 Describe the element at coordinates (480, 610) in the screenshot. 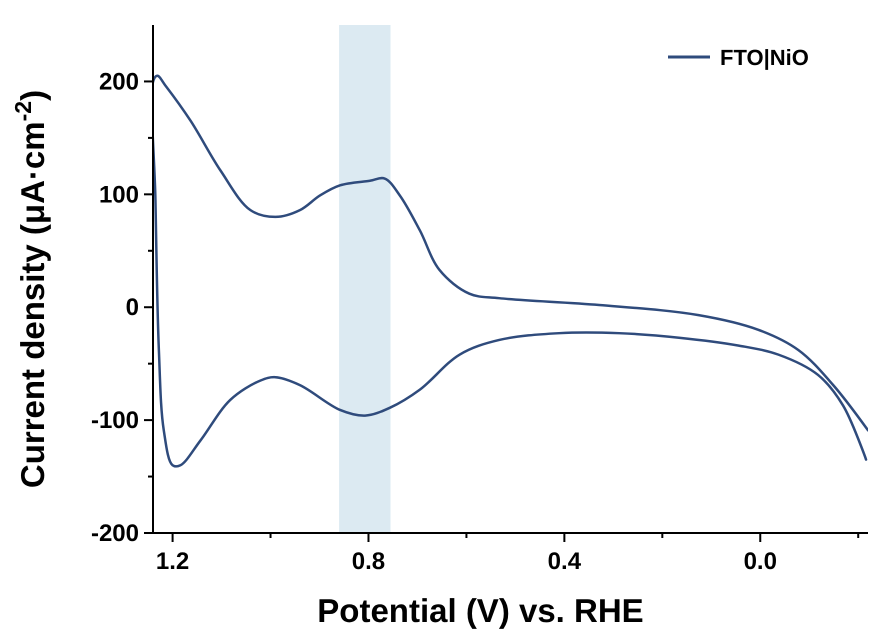

I see `x-axis-title: Potential (V) vs. RHE` at that location.